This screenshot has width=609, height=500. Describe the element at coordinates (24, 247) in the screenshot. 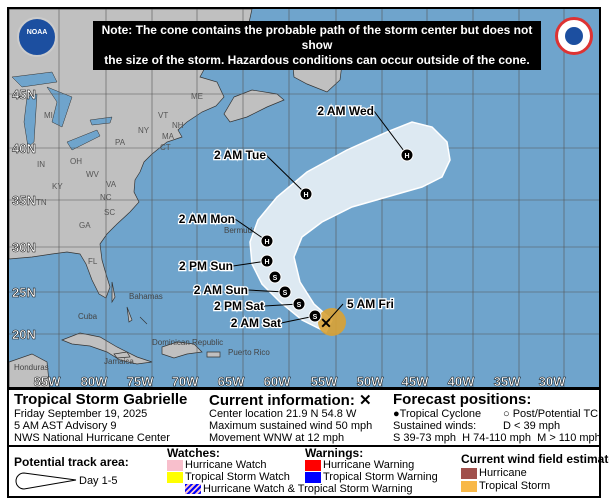

I see `lat-label: 30N` at that location.